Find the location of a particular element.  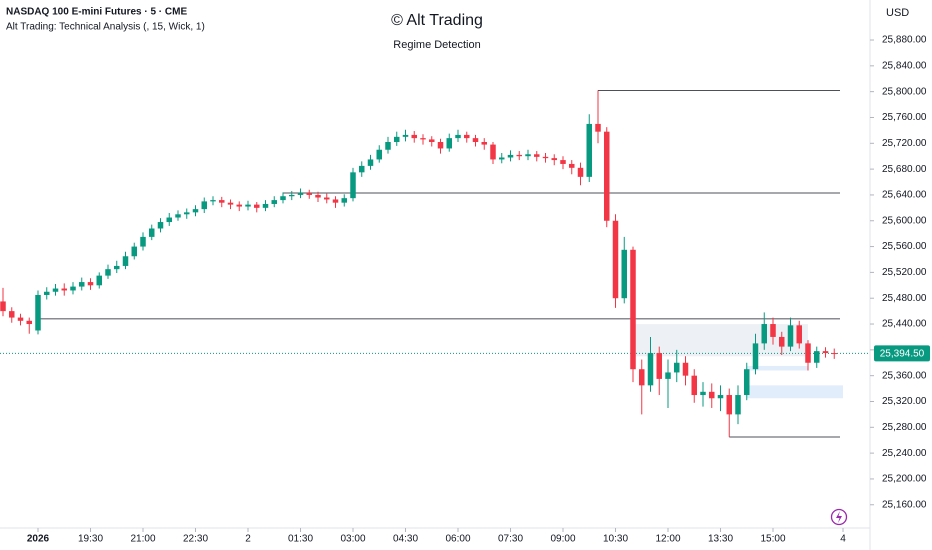

y-tick-label: 25,360.00 is located at coordinates (904, 375).